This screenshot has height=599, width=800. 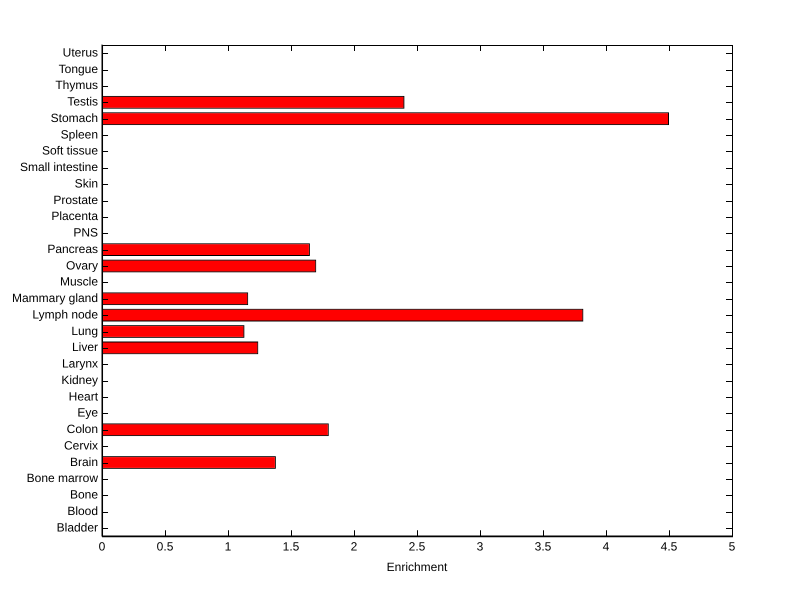 What do you see at coordinates (82, 429) in the screenshot?
I see `y-tick-label: Colon` at bounding box center [82, 429].